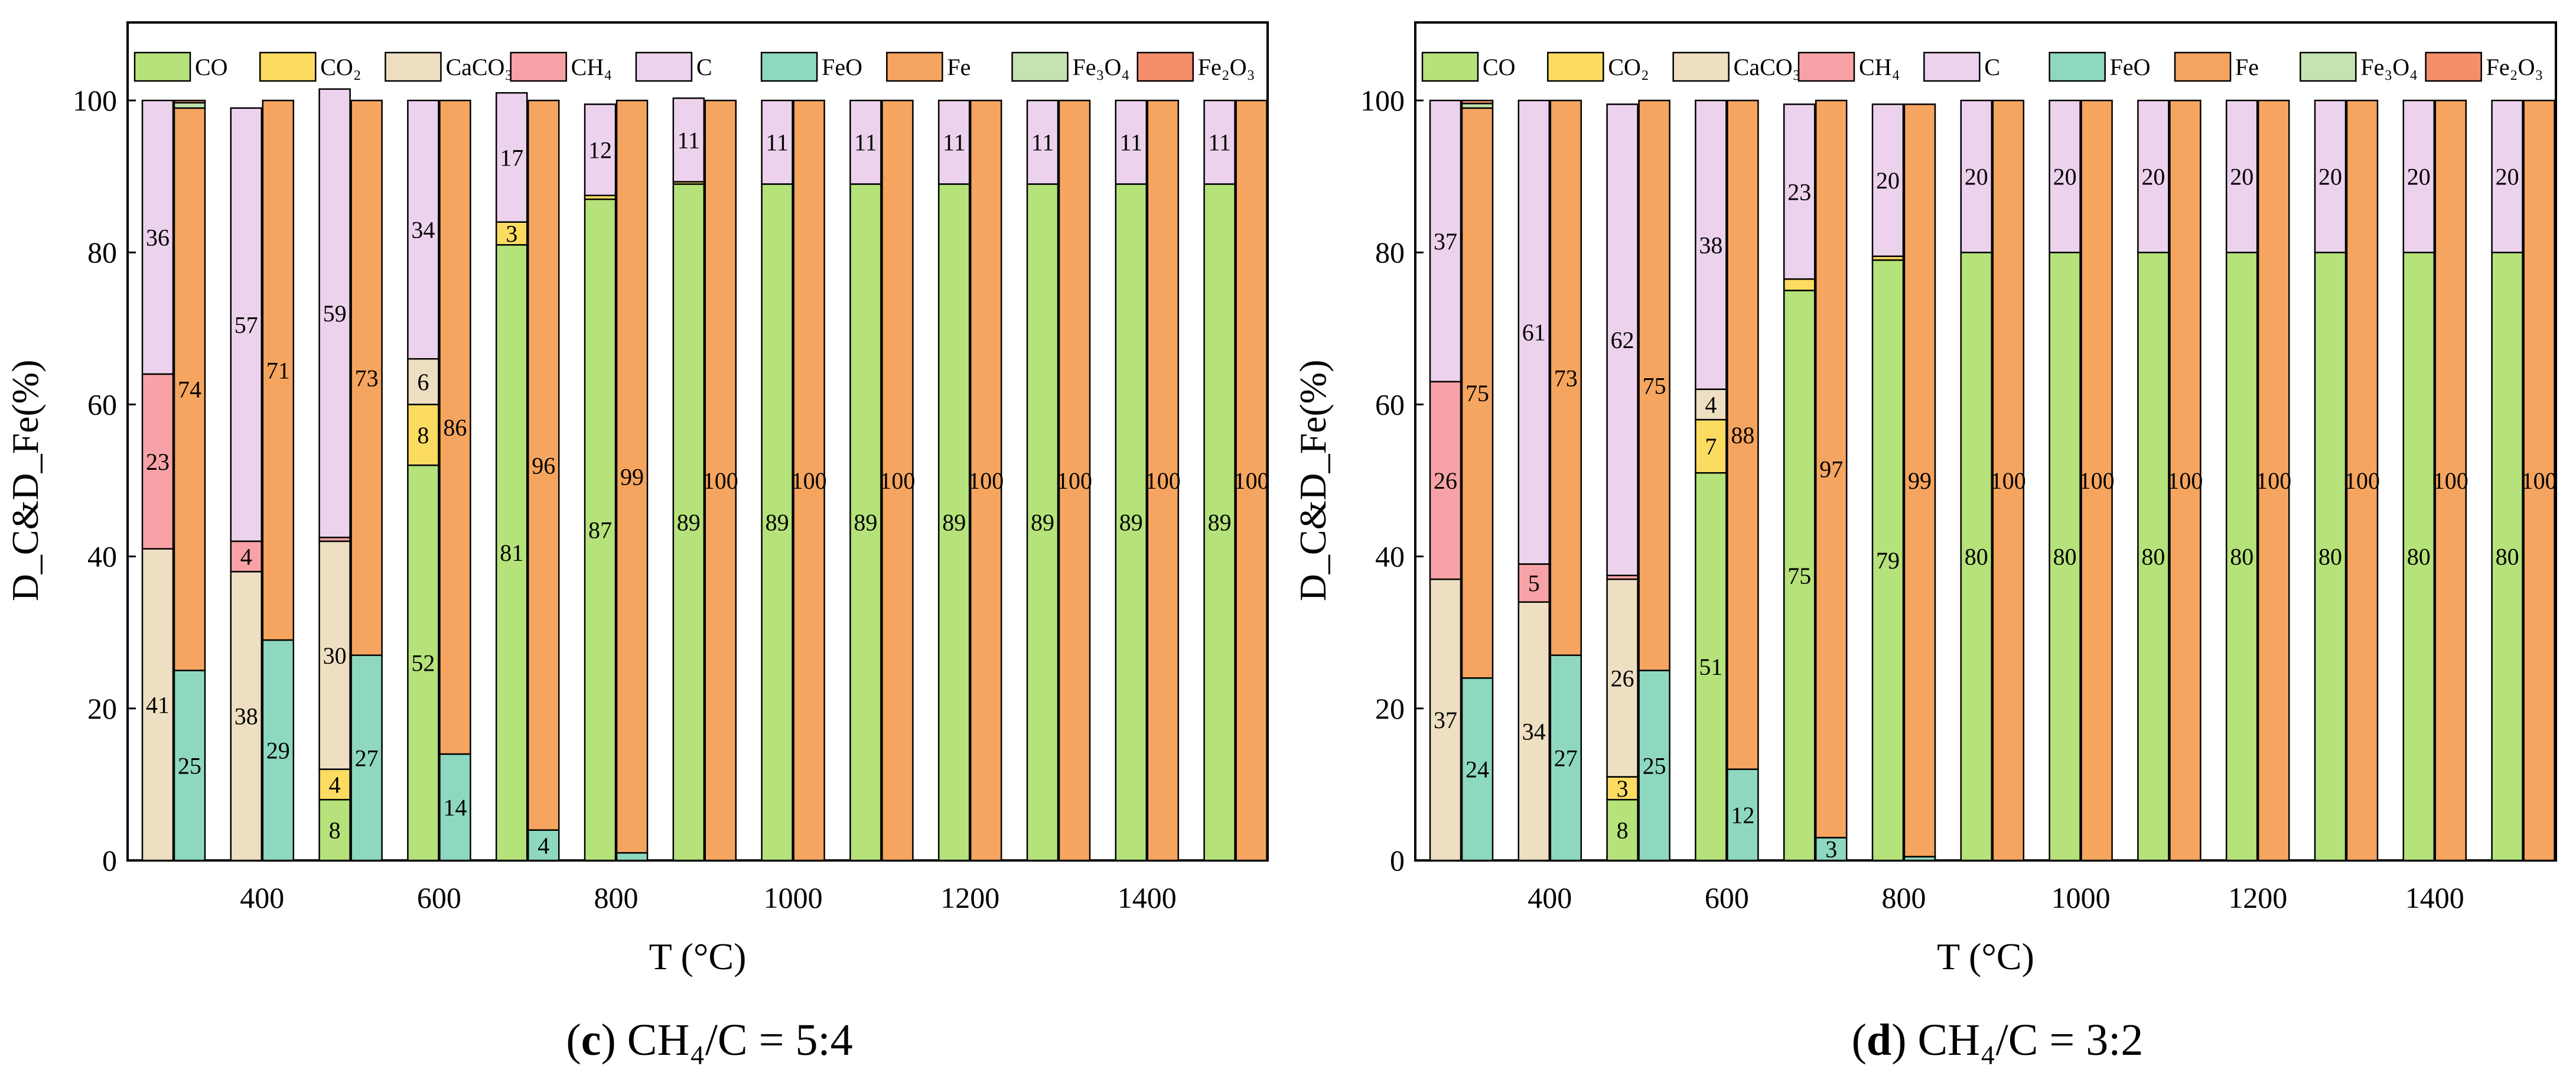  I want to click on data-label: 5, so click(1534, 583).